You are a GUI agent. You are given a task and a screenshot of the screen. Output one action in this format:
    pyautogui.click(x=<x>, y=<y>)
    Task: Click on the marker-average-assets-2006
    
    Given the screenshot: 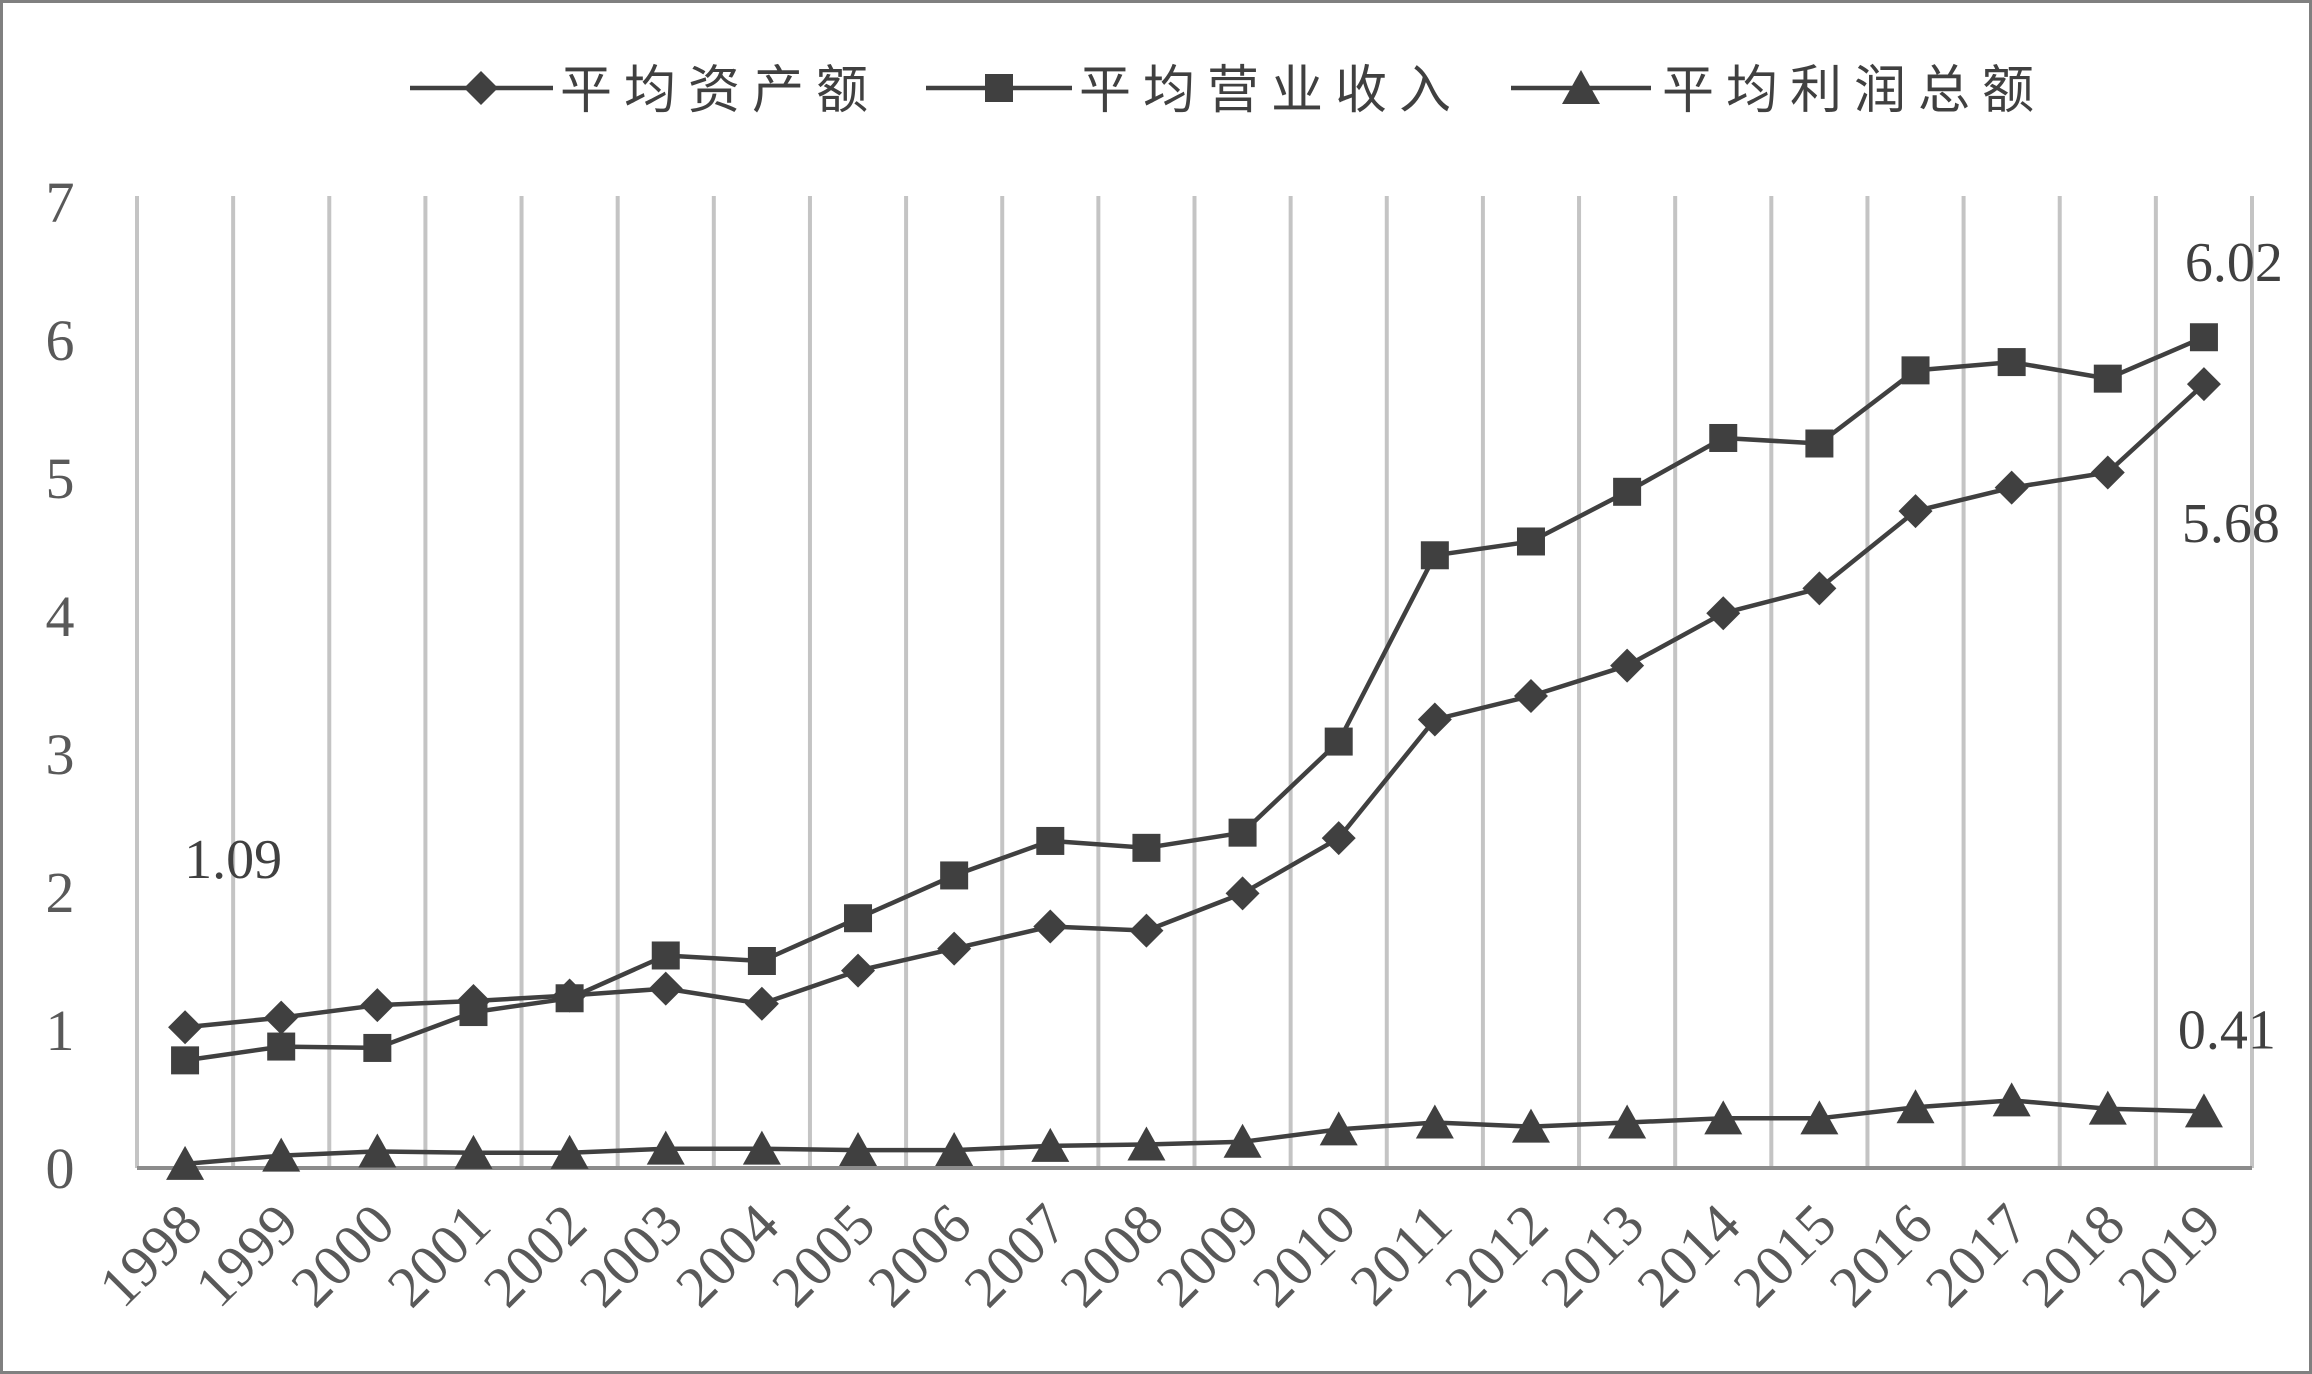 What is the action you would take?
    pyautogui.click(x=954, y=948)
    